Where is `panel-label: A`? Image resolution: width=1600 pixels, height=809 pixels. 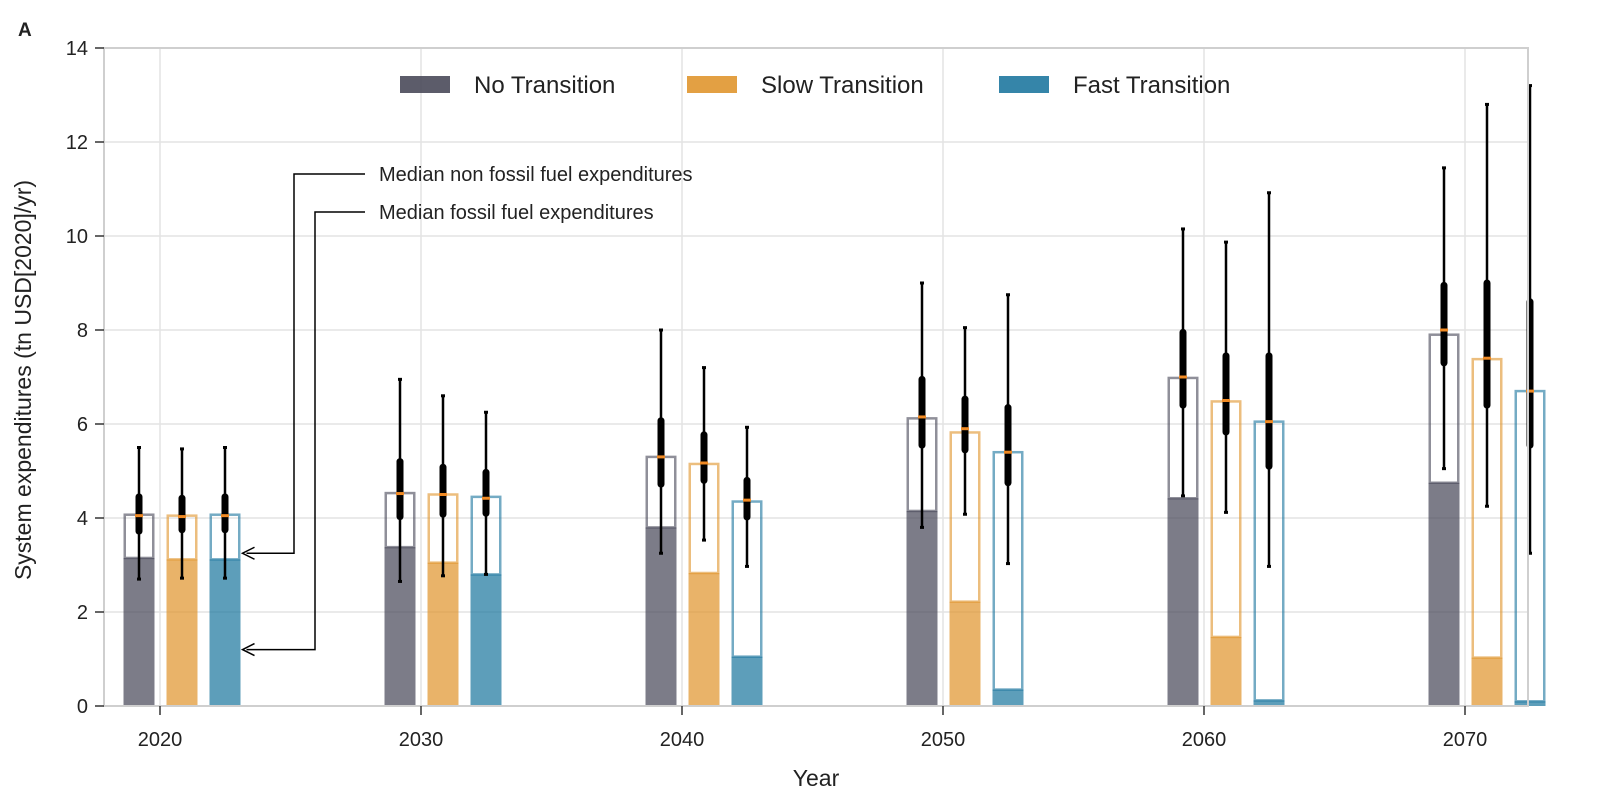 panel-label: A is located at coordinates (25, 30).